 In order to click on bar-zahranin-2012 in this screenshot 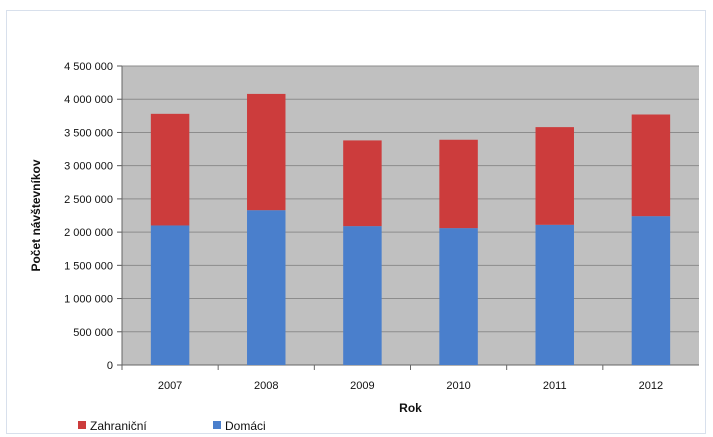, I will do `click(651, 165)`.